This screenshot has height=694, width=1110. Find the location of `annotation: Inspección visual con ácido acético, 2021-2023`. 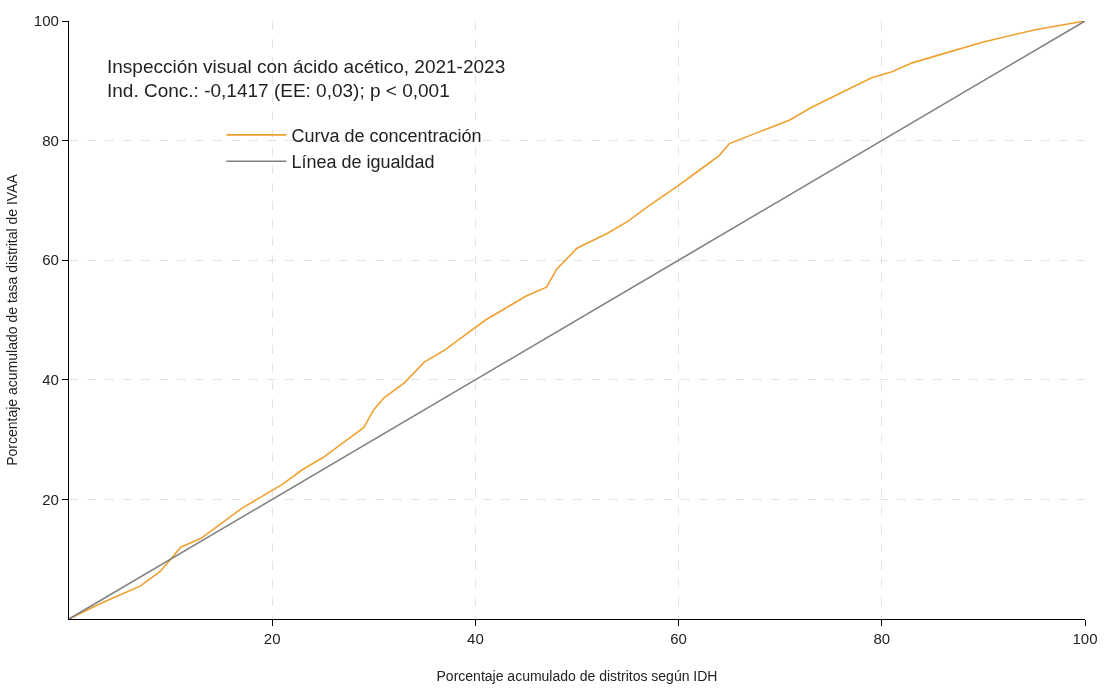

annotation: Inspección visual con ácido acético, 2021-2023 is located at coordinates (306, 66).